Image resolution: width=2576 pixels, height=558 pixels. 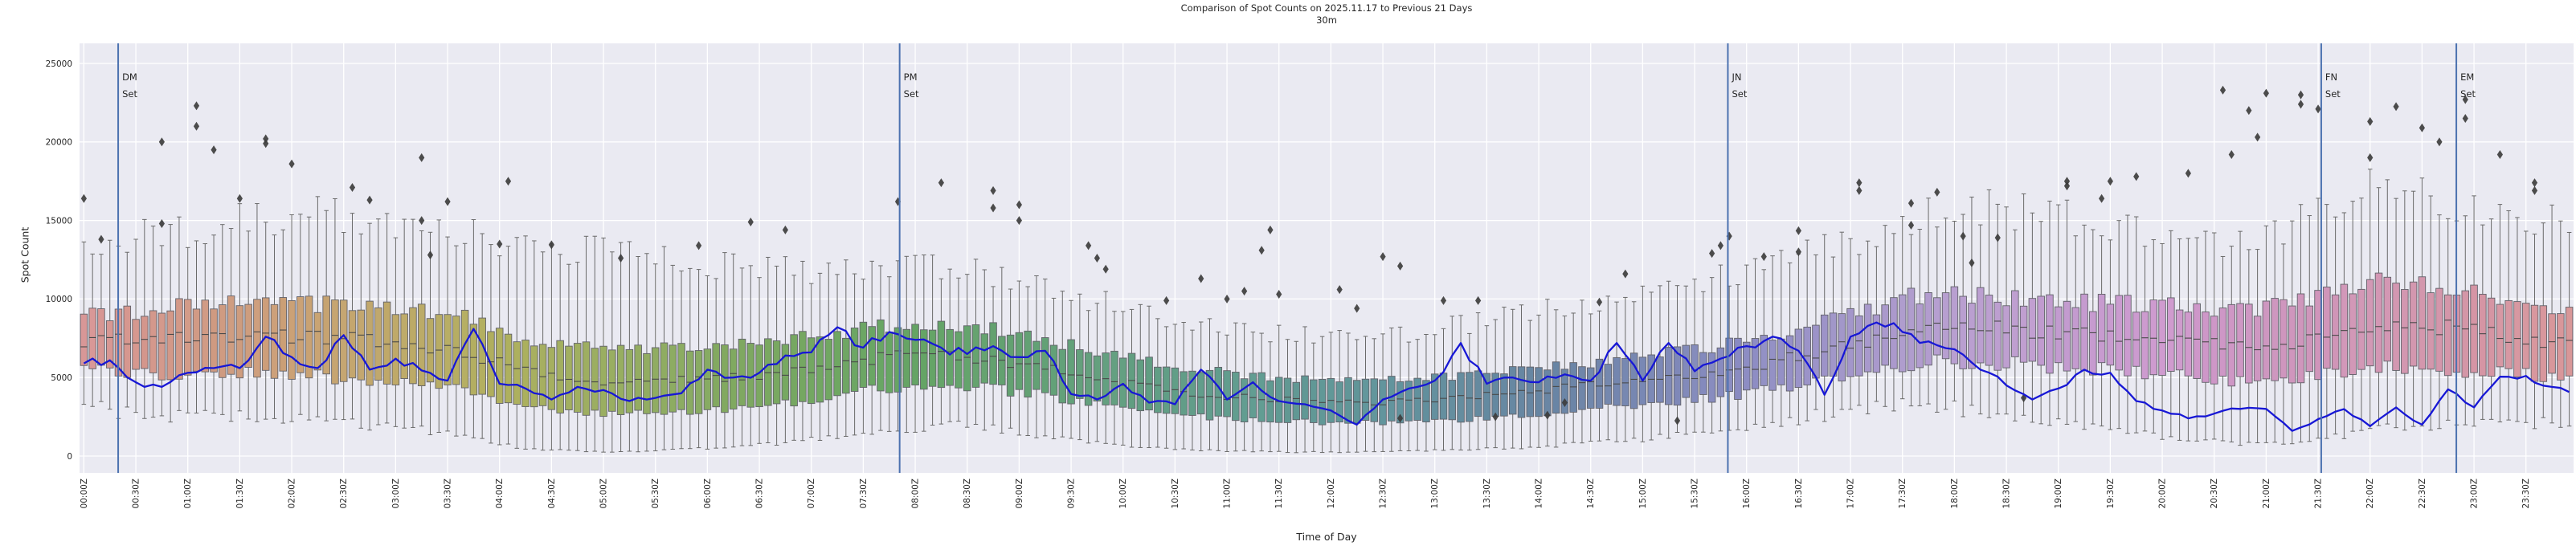 What do you see at coordinates (708, 493) in the screenshot?
I see `x-tick-label: 06:00Z` at bounding box center [708, 493].